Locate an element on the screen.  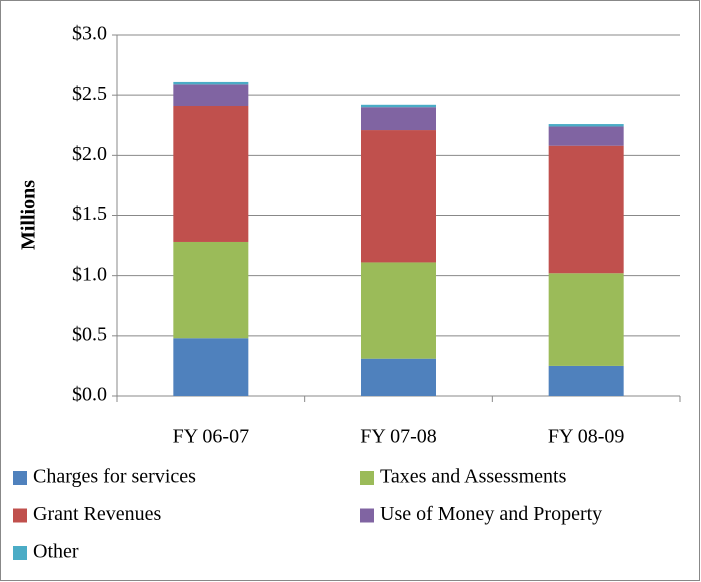
y-tick-label: $1.5 is located at coordinates (89, 214).